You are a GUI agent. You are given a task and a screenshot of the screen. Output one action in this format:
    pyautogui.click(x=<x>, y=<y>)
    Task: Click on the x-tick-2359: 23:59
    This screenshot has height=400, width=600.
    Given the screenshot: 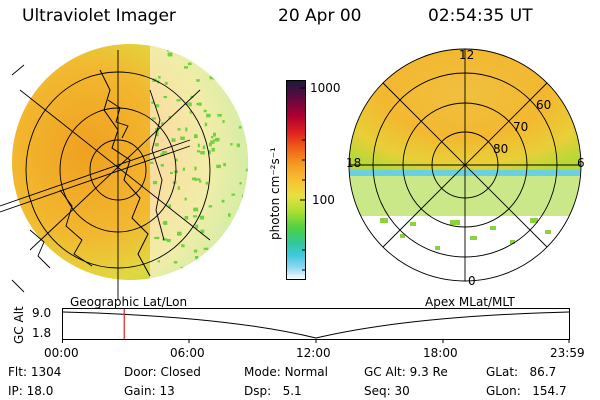 What is the action you would take?
    pyautogui.click(x=567, y=353)
    